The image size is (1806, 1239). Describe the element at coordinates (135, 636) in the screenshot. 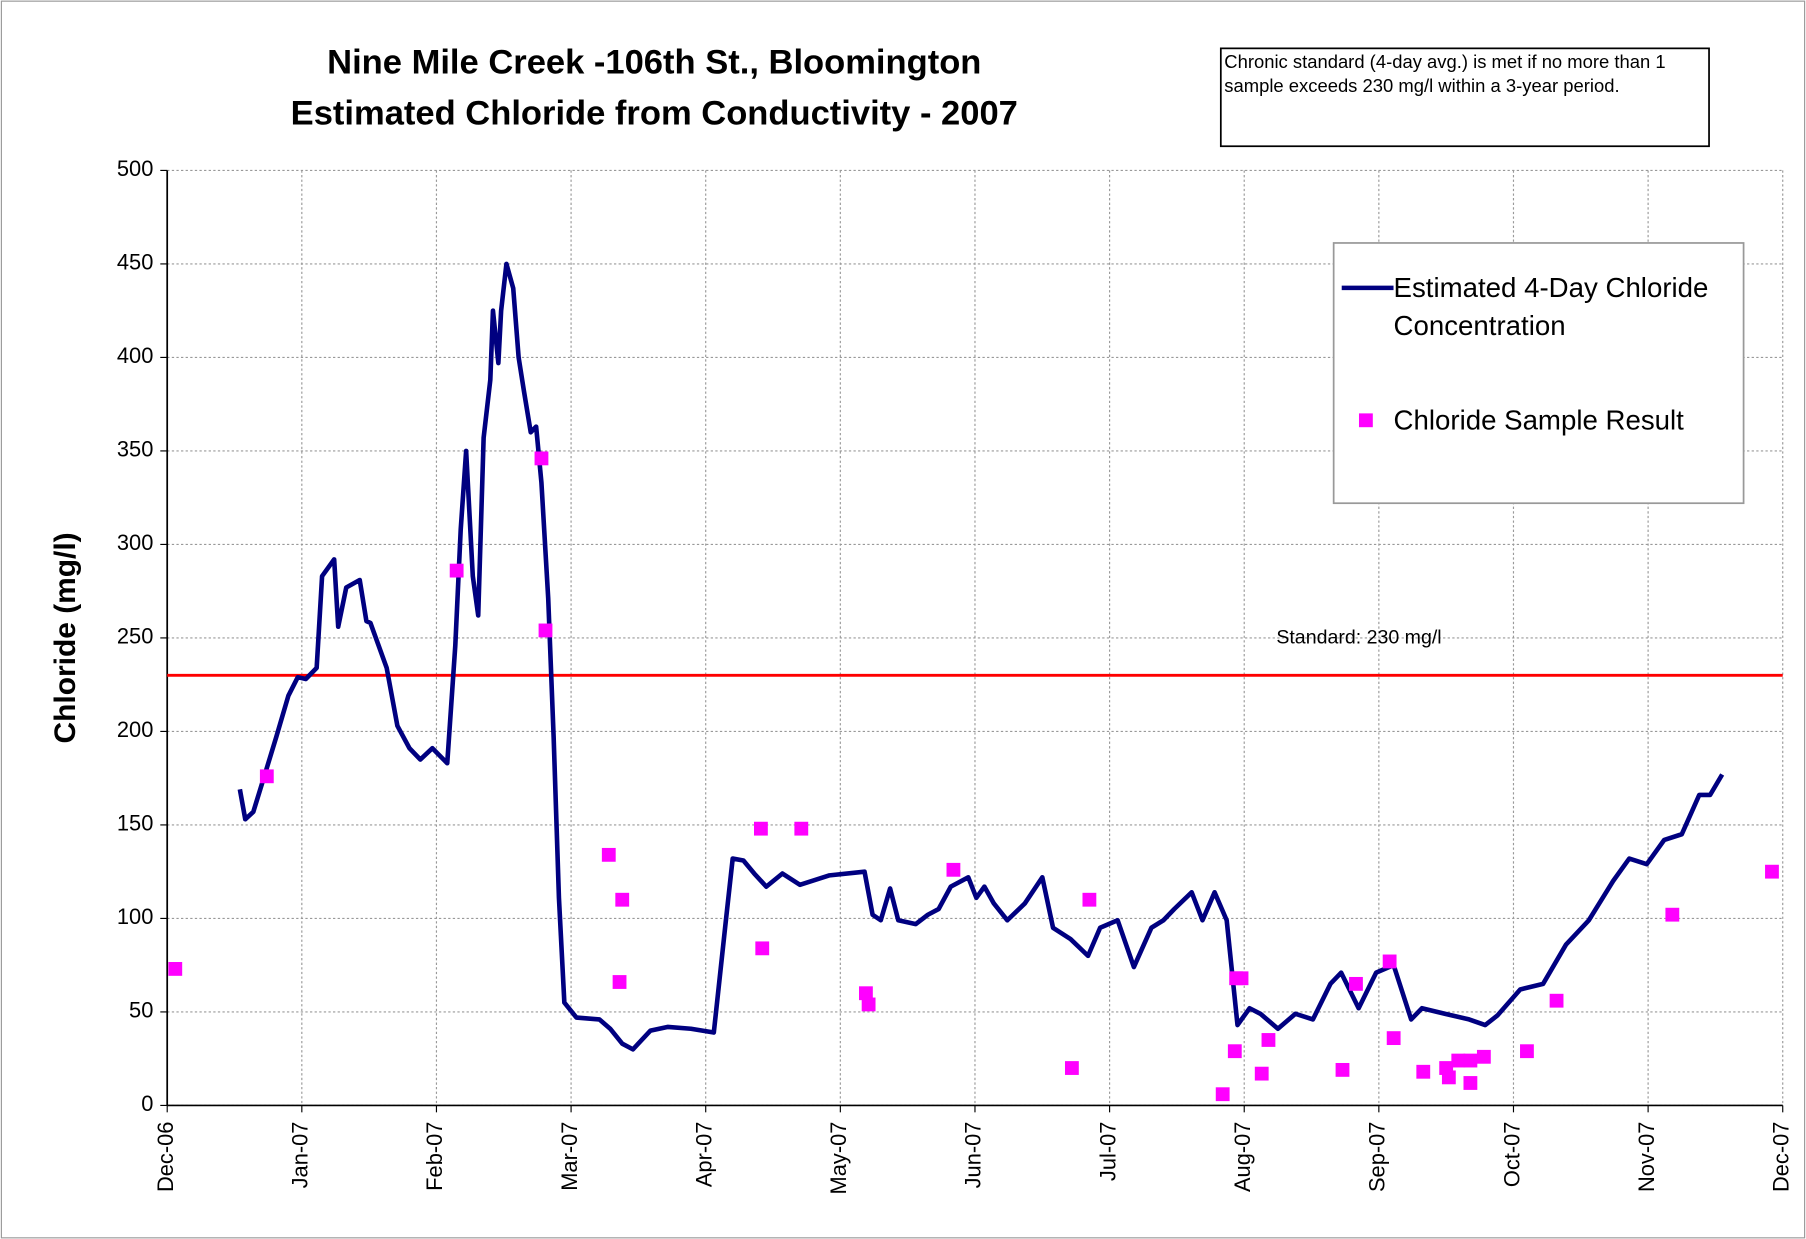

I see `y-tick-label: 250` at that location.